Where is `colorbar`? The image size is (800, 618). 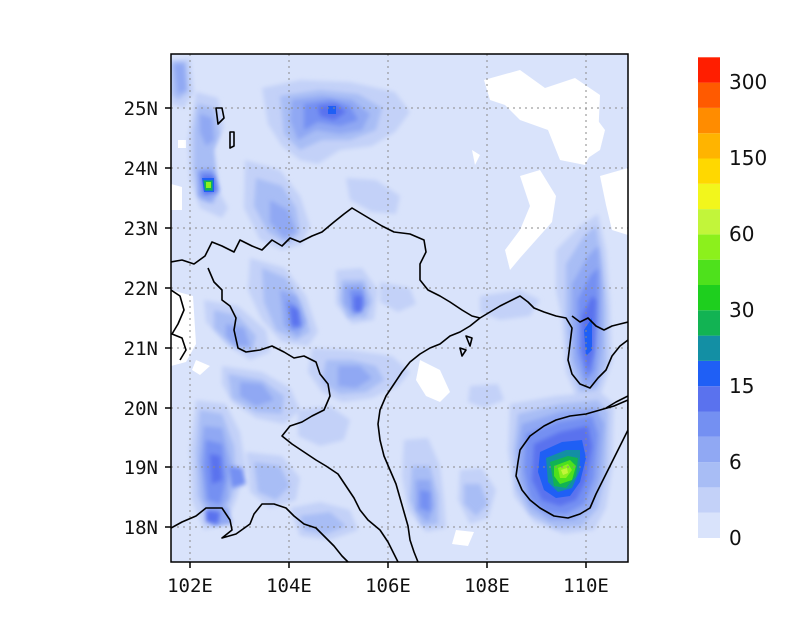
colorbar is located at coordinates (709, 297).